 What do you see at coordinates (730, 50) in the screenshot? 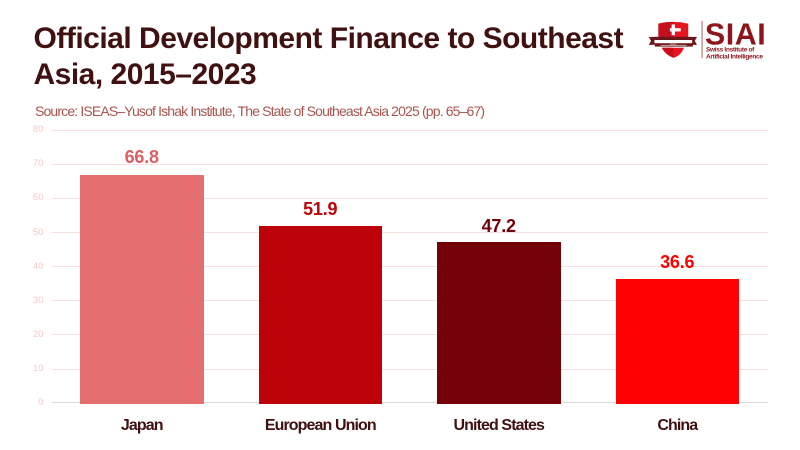
I see `svg-text: Swiss Institute of` at bounding box center [730, 50].